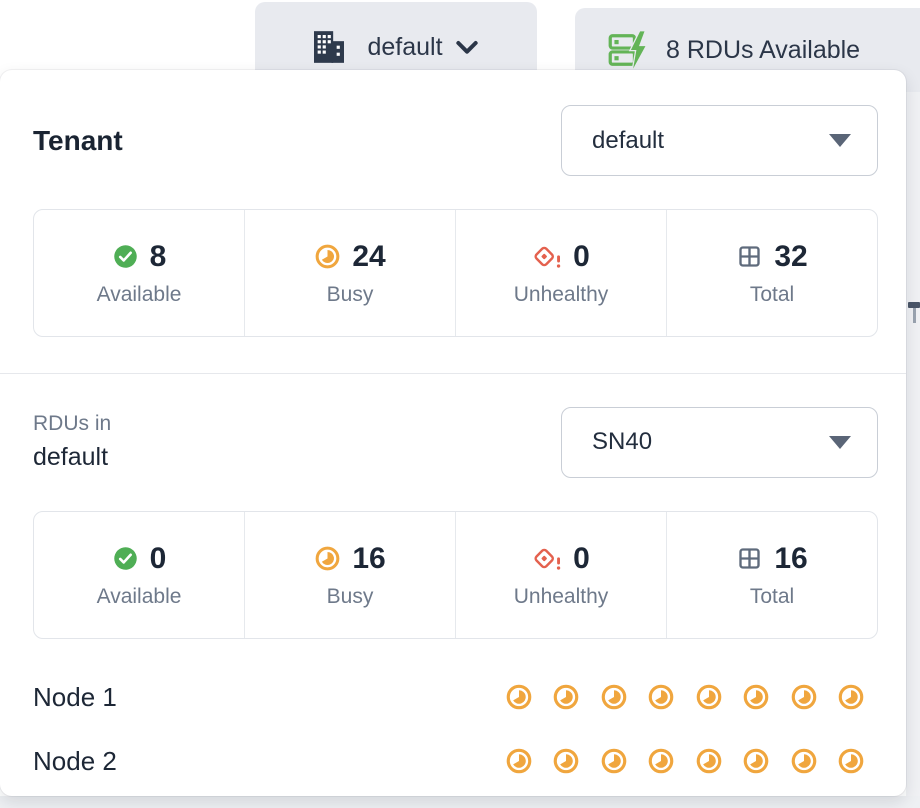  I want to click on rdus-button-label: 8 RDUs Available, so click(763, 49).